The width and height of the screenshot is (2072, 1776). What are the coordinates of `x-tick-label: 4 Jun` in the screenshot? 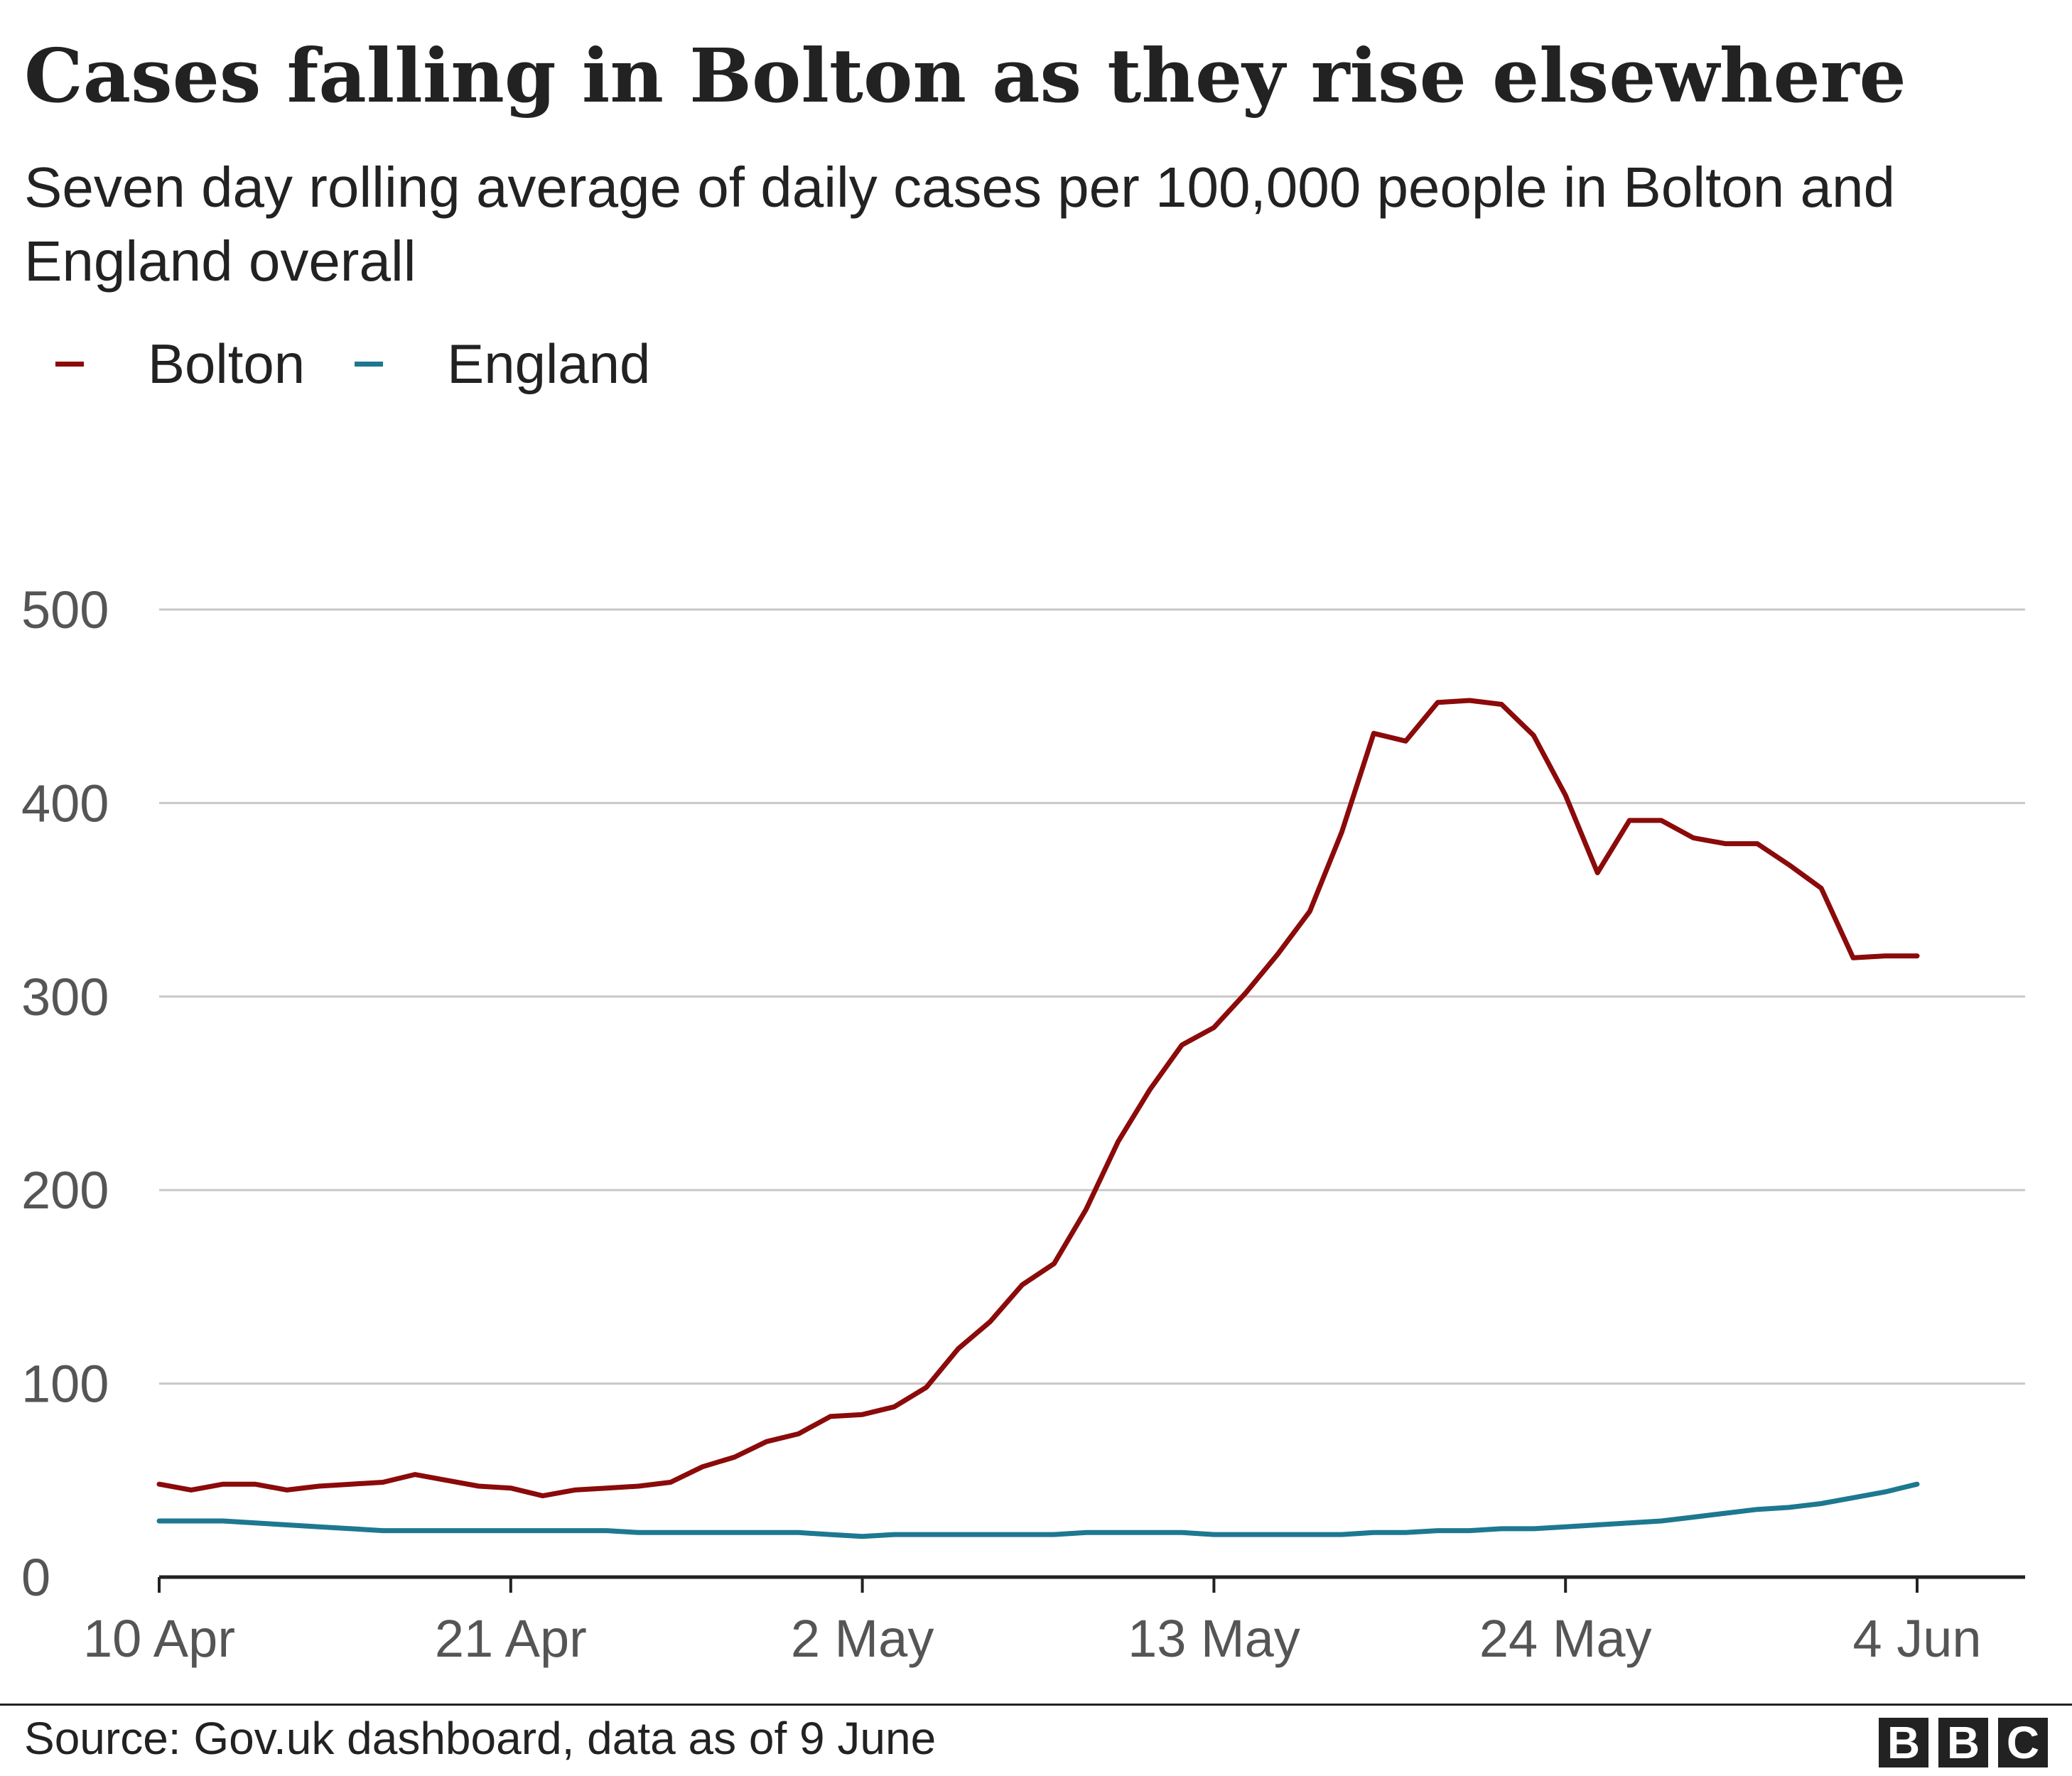 It's located at (1916, 1638).